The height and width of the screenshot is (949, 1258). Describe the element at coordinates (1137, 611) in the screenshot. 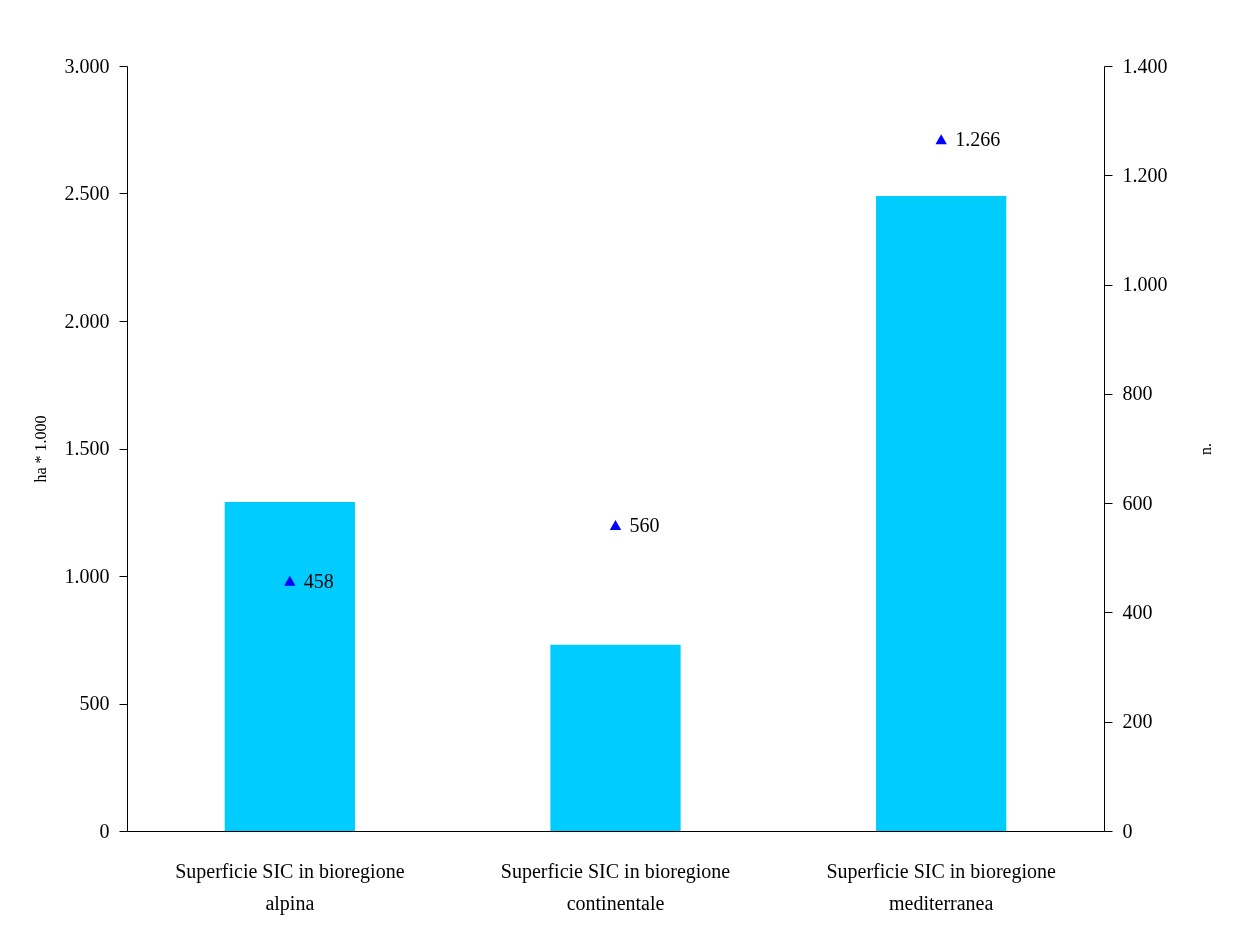

I see `y2-tick-label: 400` at that location.